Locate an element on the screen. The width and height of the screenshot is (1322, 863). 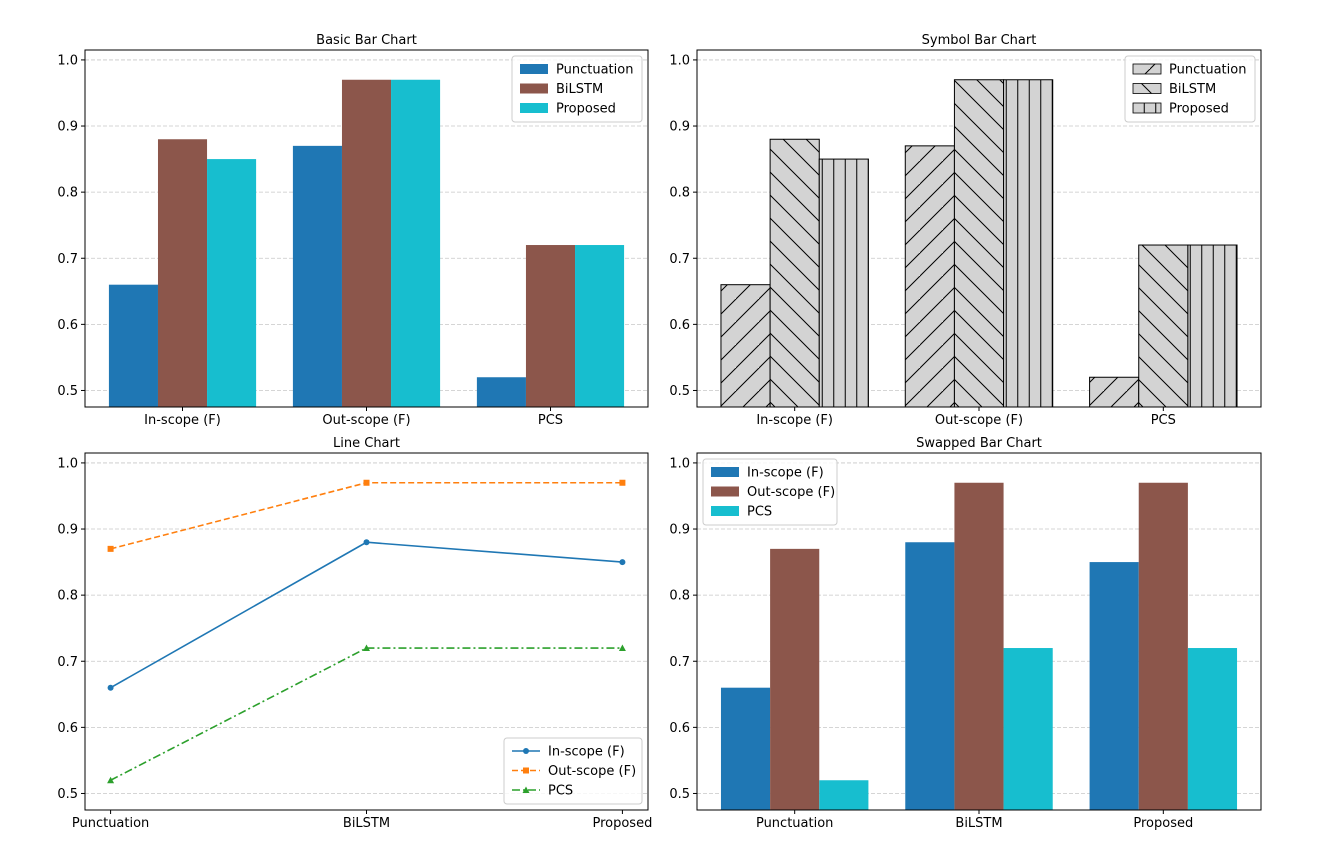
chart-title: Line Chart is located at coordinates (366, 443).